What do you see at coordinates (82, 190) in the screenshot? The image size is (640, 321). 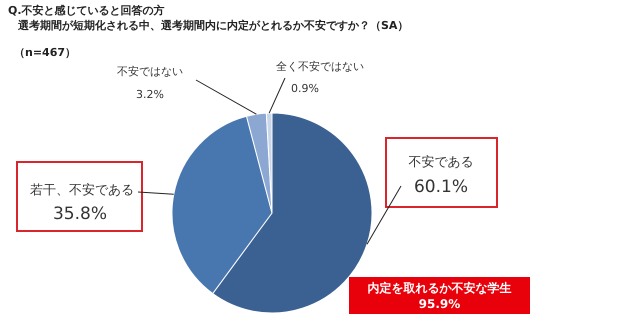 I see `slice-label: 若干、不安である` at bounding box center [82, 190].